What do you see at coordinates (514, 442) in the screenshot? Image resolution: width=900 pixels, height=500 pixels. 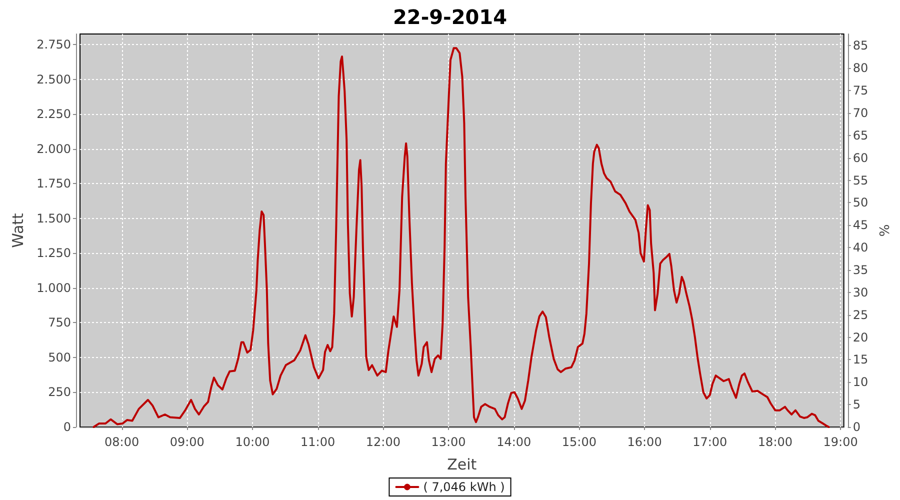 I see `x-tick-label: 14:00` at bounding box center [514, 442].